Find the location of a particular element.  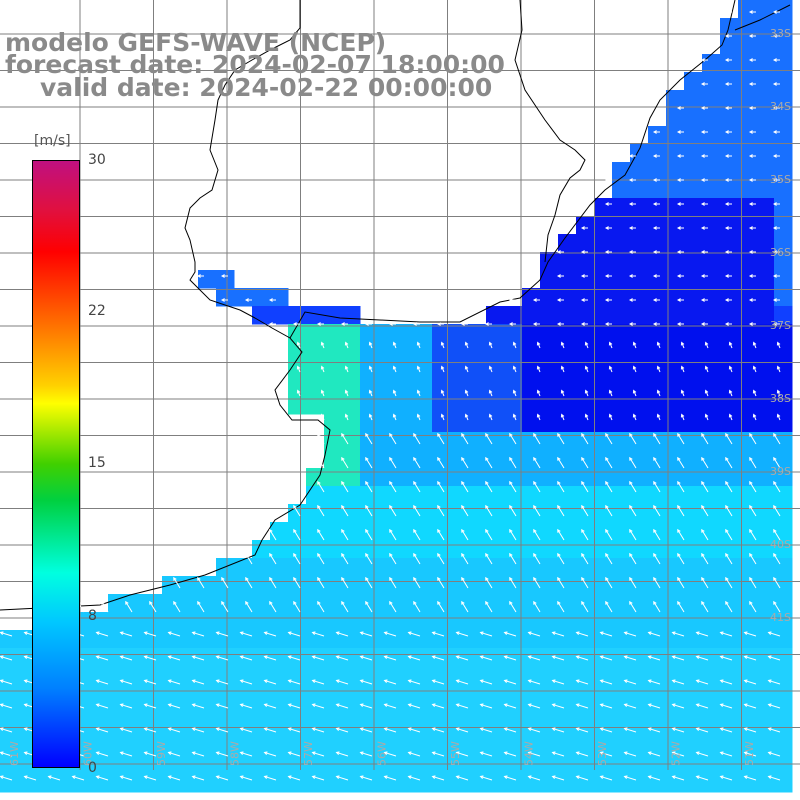

latitude-label: 41S is located at coordinates (780, 617).